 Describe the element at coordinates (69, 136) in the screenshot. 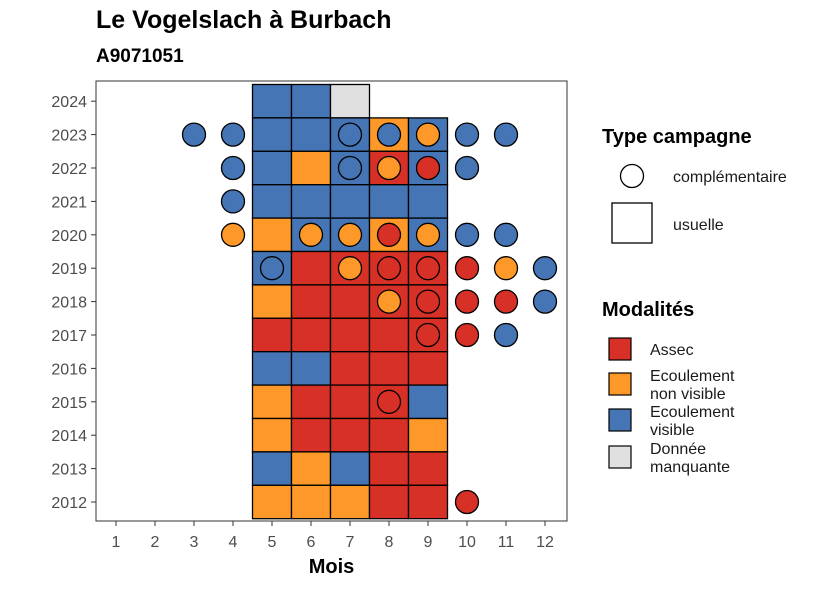

I see `y-tick-label: 2023` at that location.